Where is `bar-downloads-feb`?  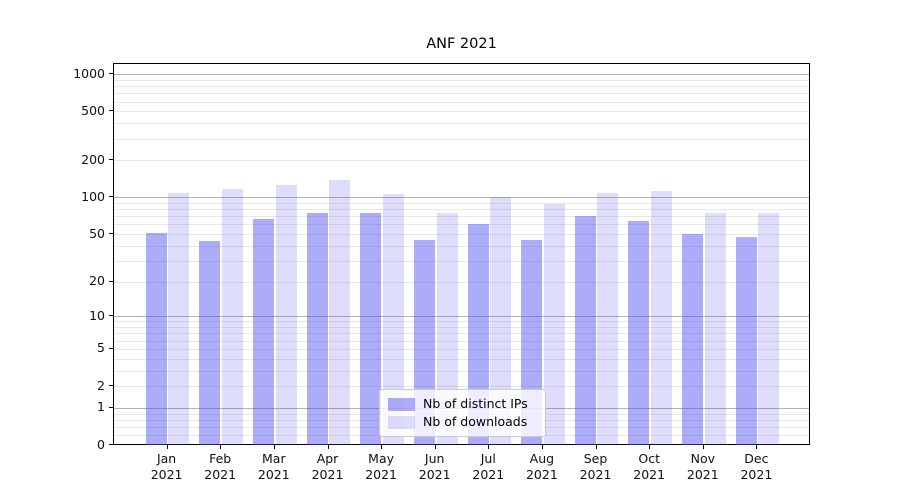
bar-downloads-feb is located at coordinates (232, 317).